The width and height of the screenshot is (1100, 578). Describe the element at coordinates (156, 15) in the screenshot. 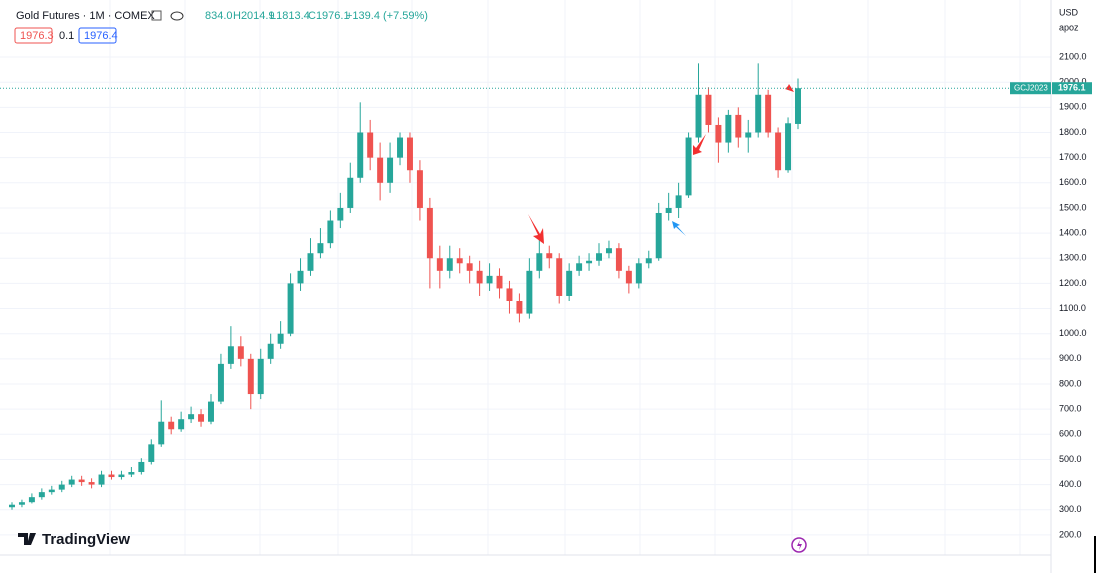

I see `icon` at that location.